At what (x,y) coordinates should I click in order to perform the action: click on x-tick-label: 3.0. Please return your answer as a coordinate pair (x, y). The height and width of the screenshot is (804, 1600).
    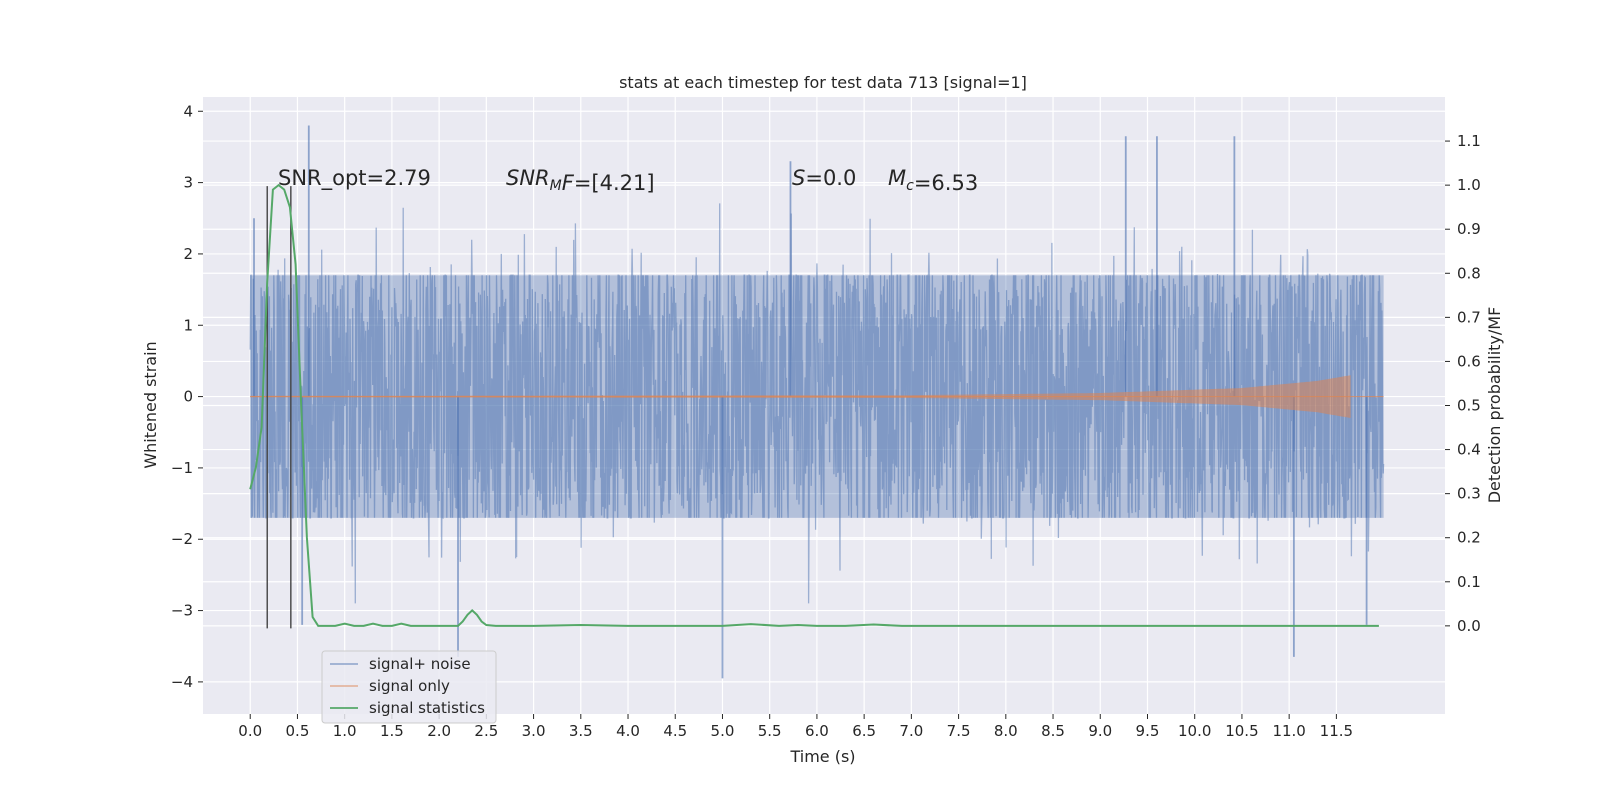
    Looking at the image, I should click on (534, 731).